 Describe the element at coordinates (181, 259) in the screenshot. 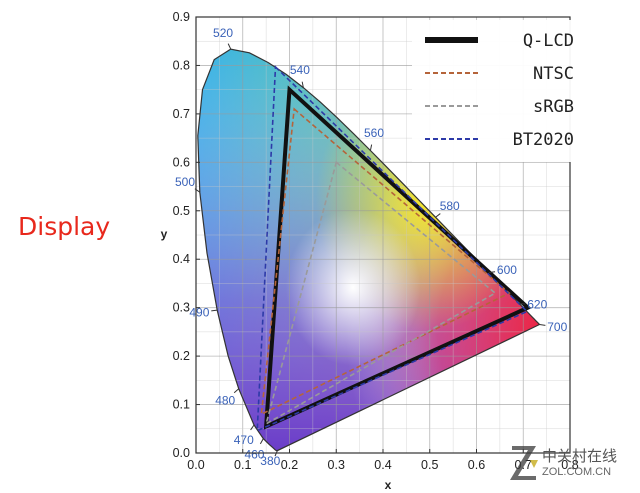

I see `y-tick-label: 0.4` at that location.